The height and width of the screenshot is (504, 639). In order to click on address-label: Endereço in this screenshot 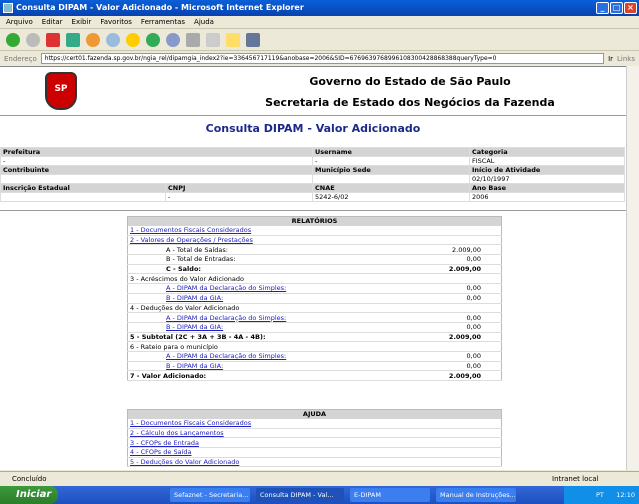, I will do `click(20, 58)`.